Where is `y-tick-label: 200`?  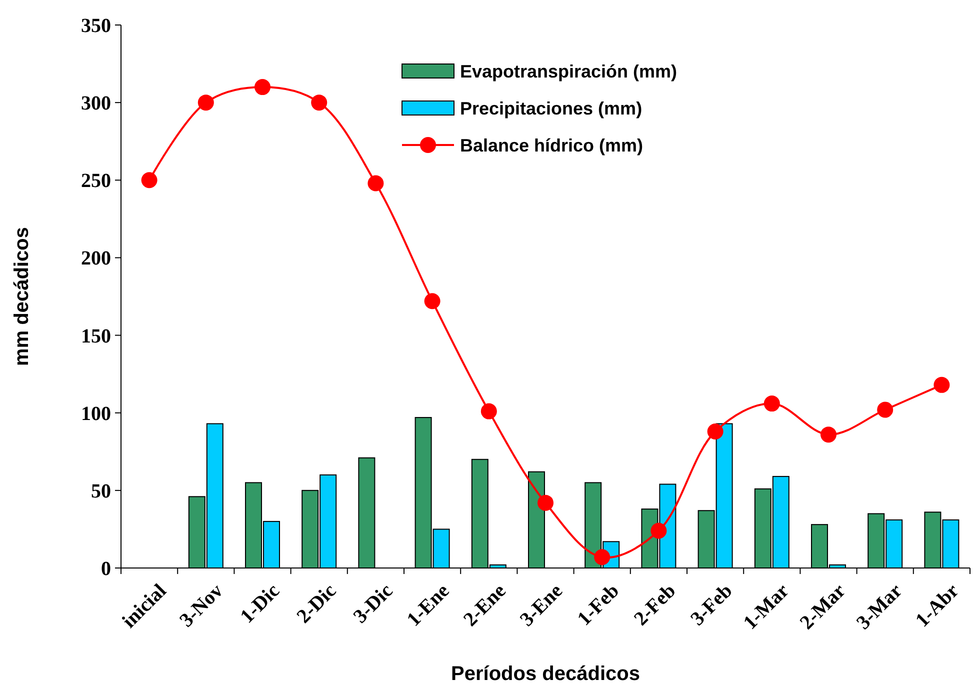 y-tick-label: 200 is located at coordinates (96, 259).